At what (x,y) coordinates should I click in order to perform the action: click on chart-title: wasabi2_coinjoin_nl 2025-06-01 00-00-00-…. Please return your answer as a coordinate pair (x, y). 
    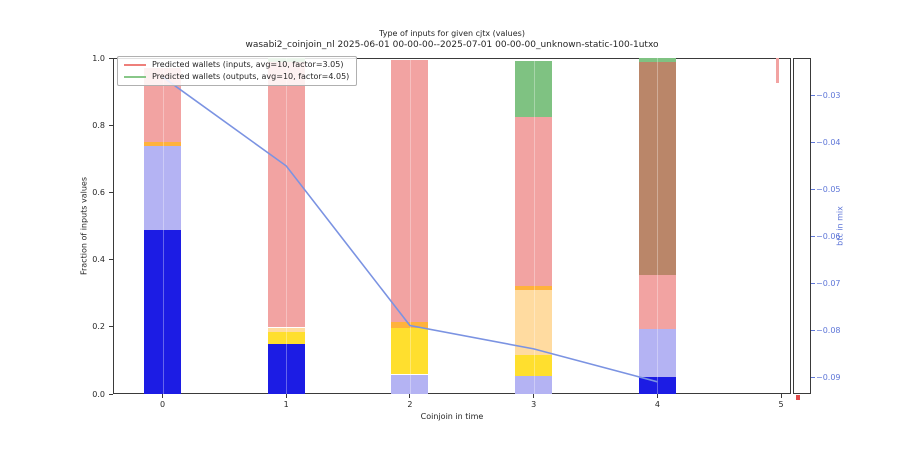
    Looking at the image, I should click on (452, 45).